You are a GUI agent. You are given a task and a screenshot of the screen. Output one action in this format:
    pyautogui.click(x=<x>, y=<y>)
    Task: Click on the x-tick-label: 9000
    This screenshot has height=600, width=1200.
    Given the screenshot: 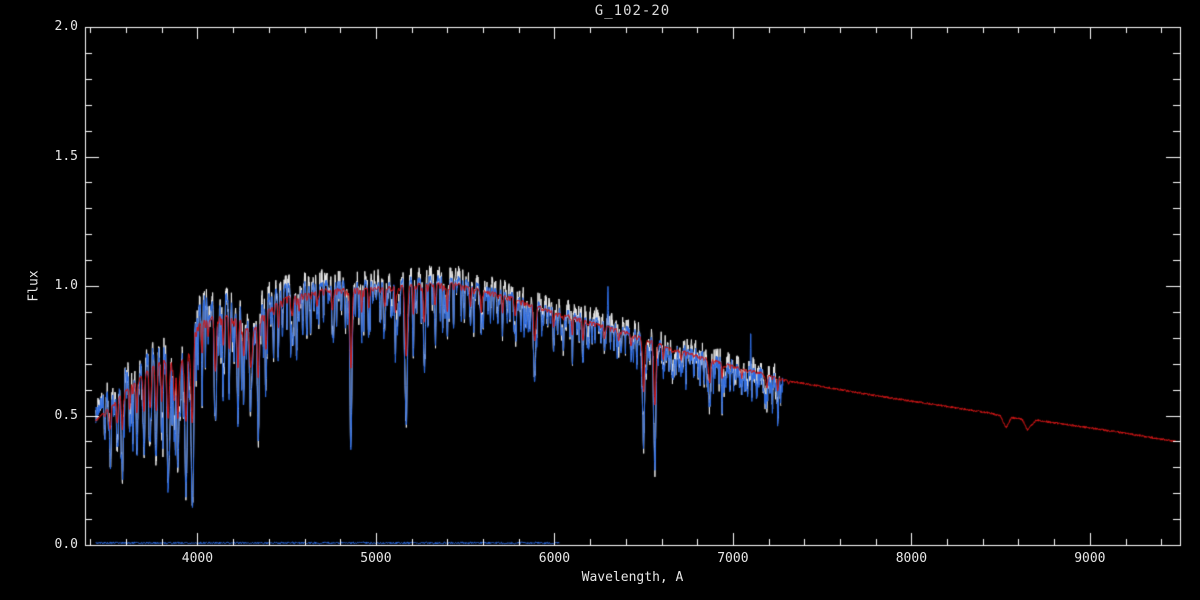 What is the action you would take?
    pyautogui.click(x=1090, y=558)
    